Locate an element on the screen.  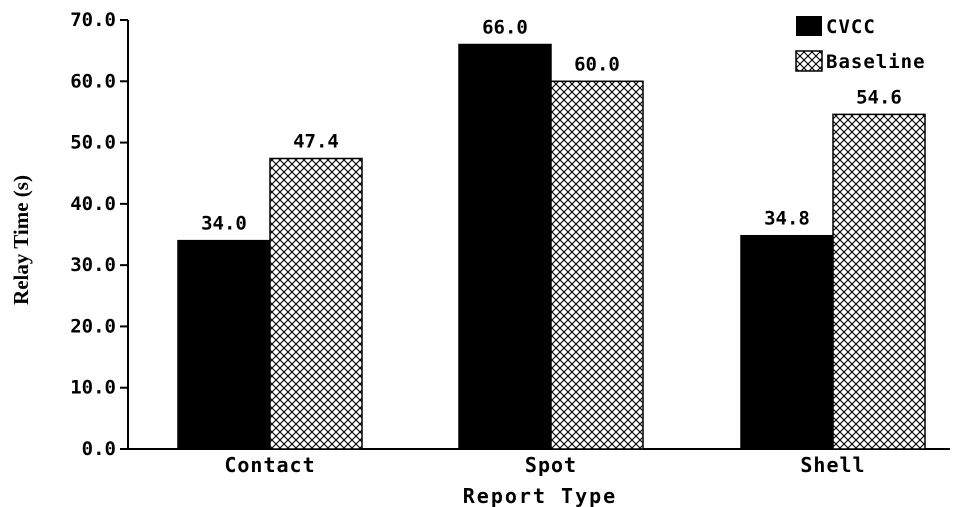
bar-cvcc-shell is located at coordinates (787, 342).